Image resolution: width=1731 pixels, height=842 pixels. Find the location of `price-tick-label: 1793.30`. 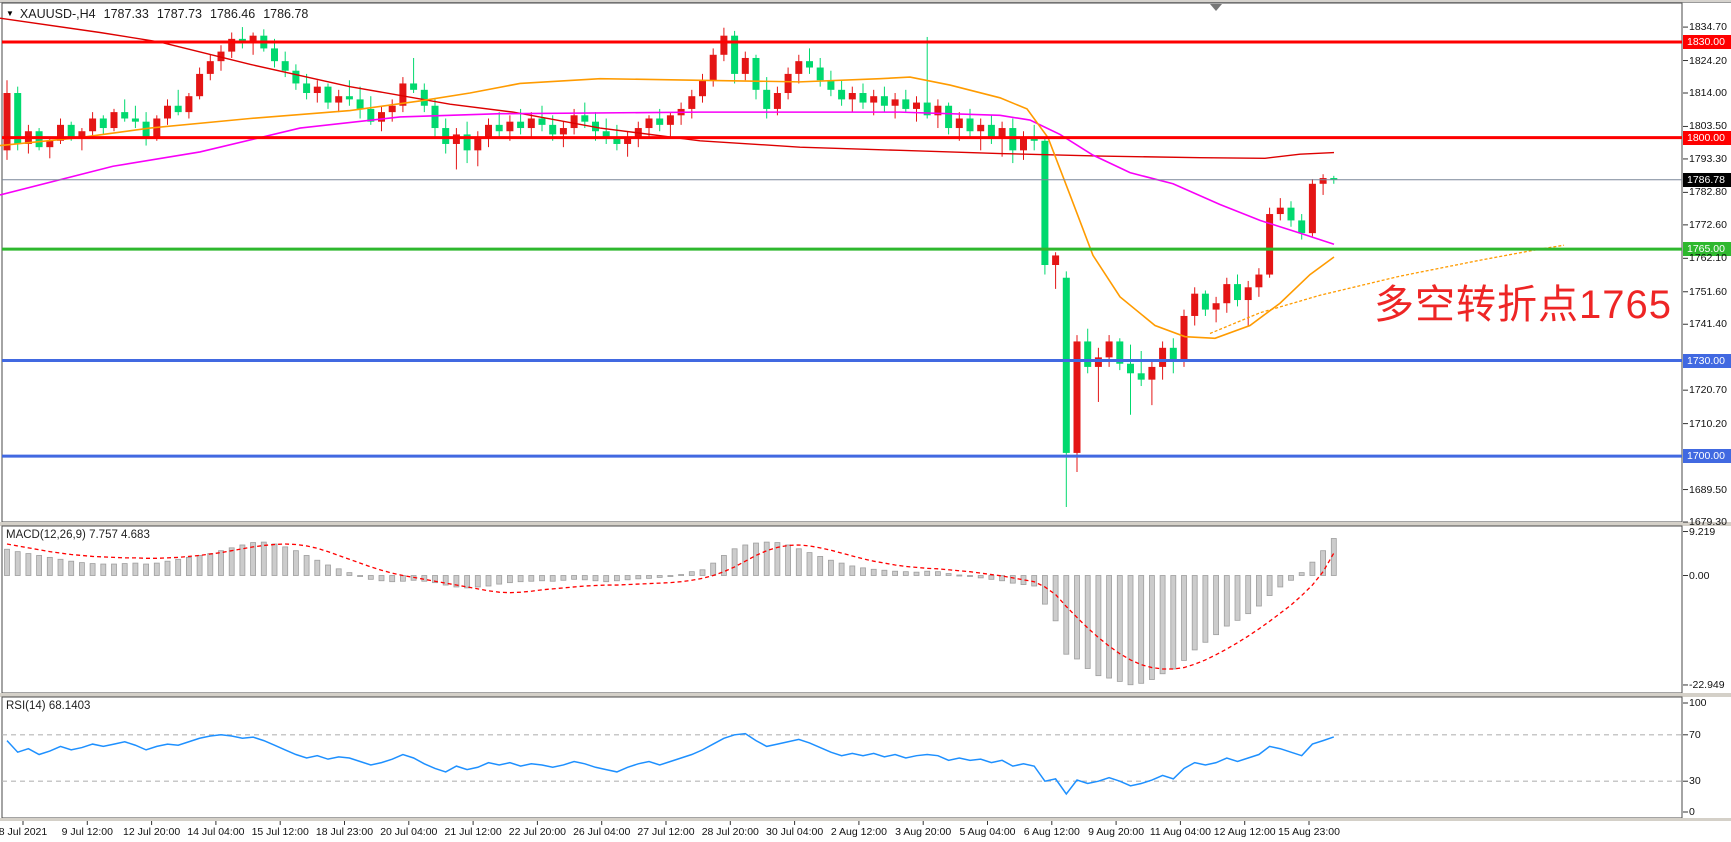

price-tick-label: 1793.30 is located at coordinates (1708, 158).